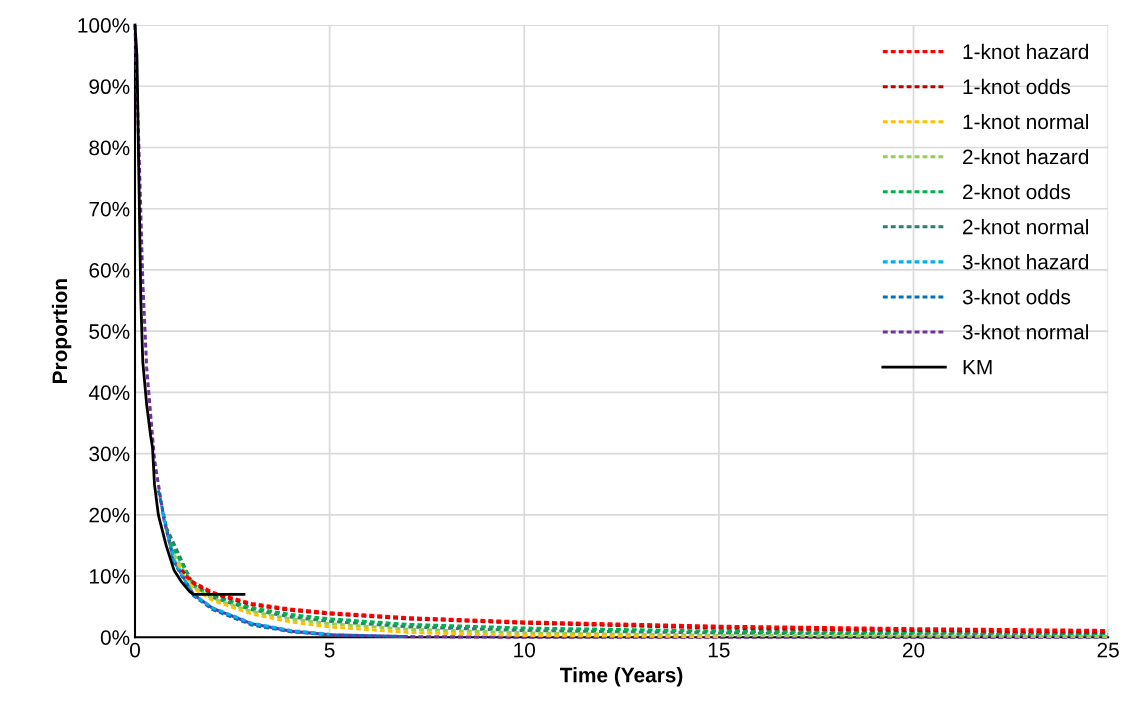  Describe the element at coordinates (1026, 156) in the screenshot. I see `legend-label: 2-knot hazard` at that location.